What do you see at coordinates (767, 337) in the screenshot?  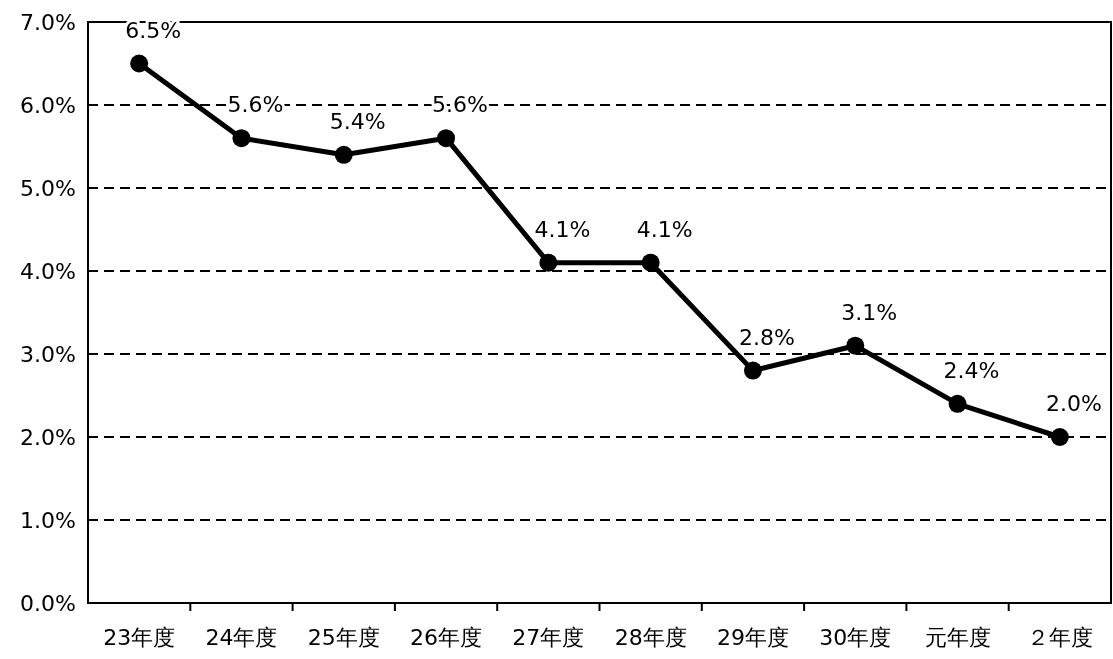 I see `data-label: 2.8%` at bounding box center [767, 337].